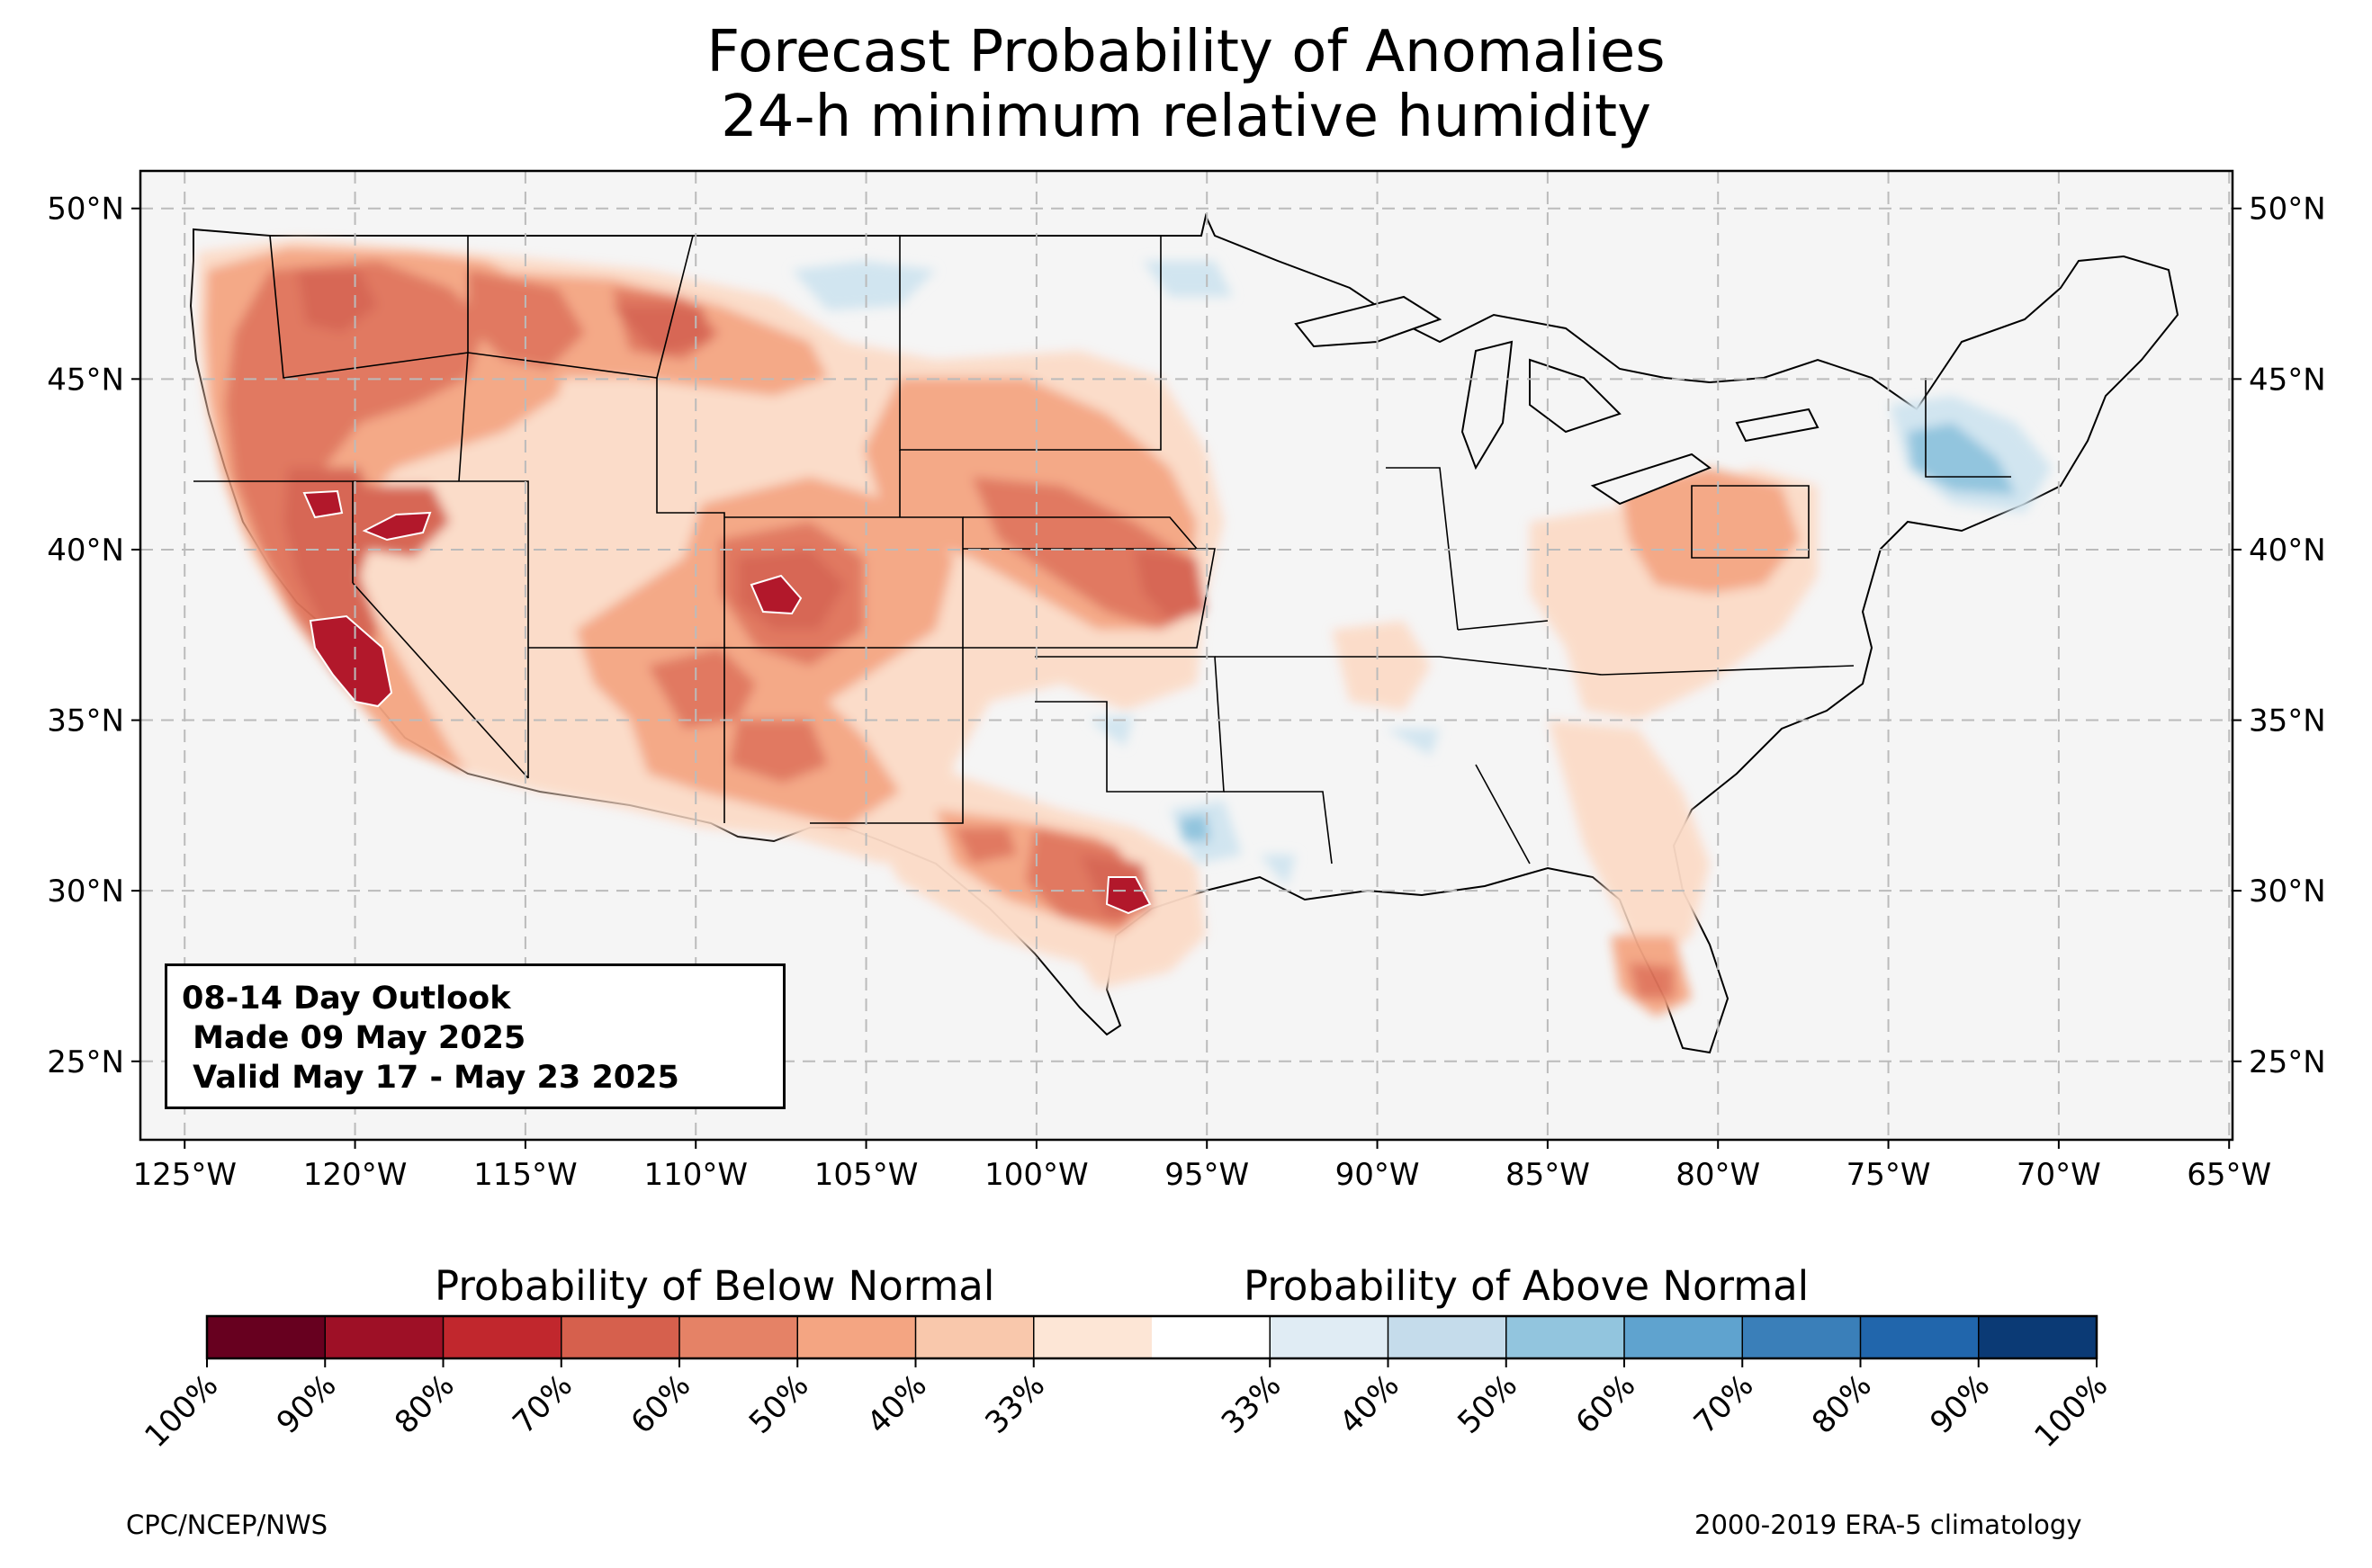 Image resolution: width=2372 pixels, height=1568 pixels. What do you see at coordinates (86, 1062) in the screenshot?
I see `lat-tick-label-left: 25°N` at bounding box center [86, 1062].